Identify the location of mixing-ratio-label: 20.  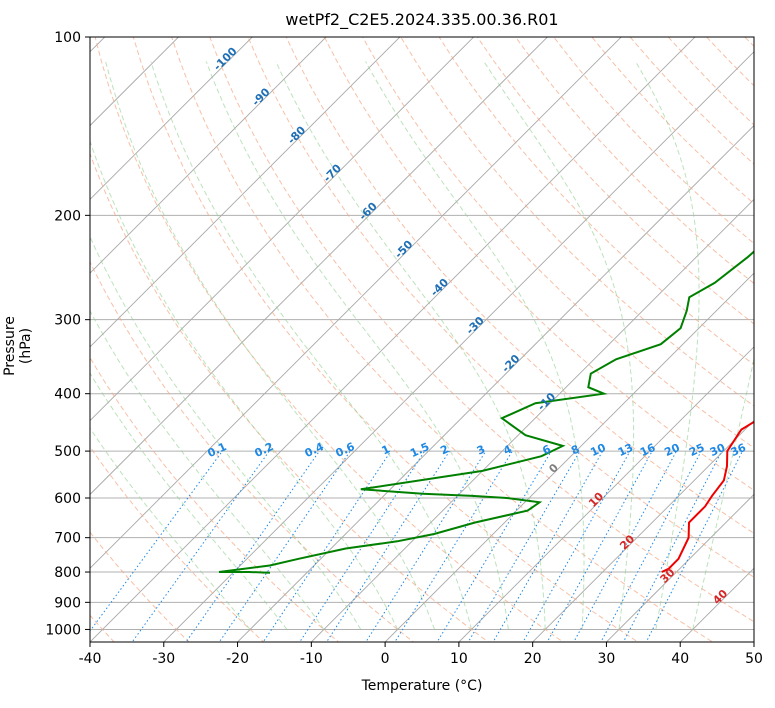
(672, 450).